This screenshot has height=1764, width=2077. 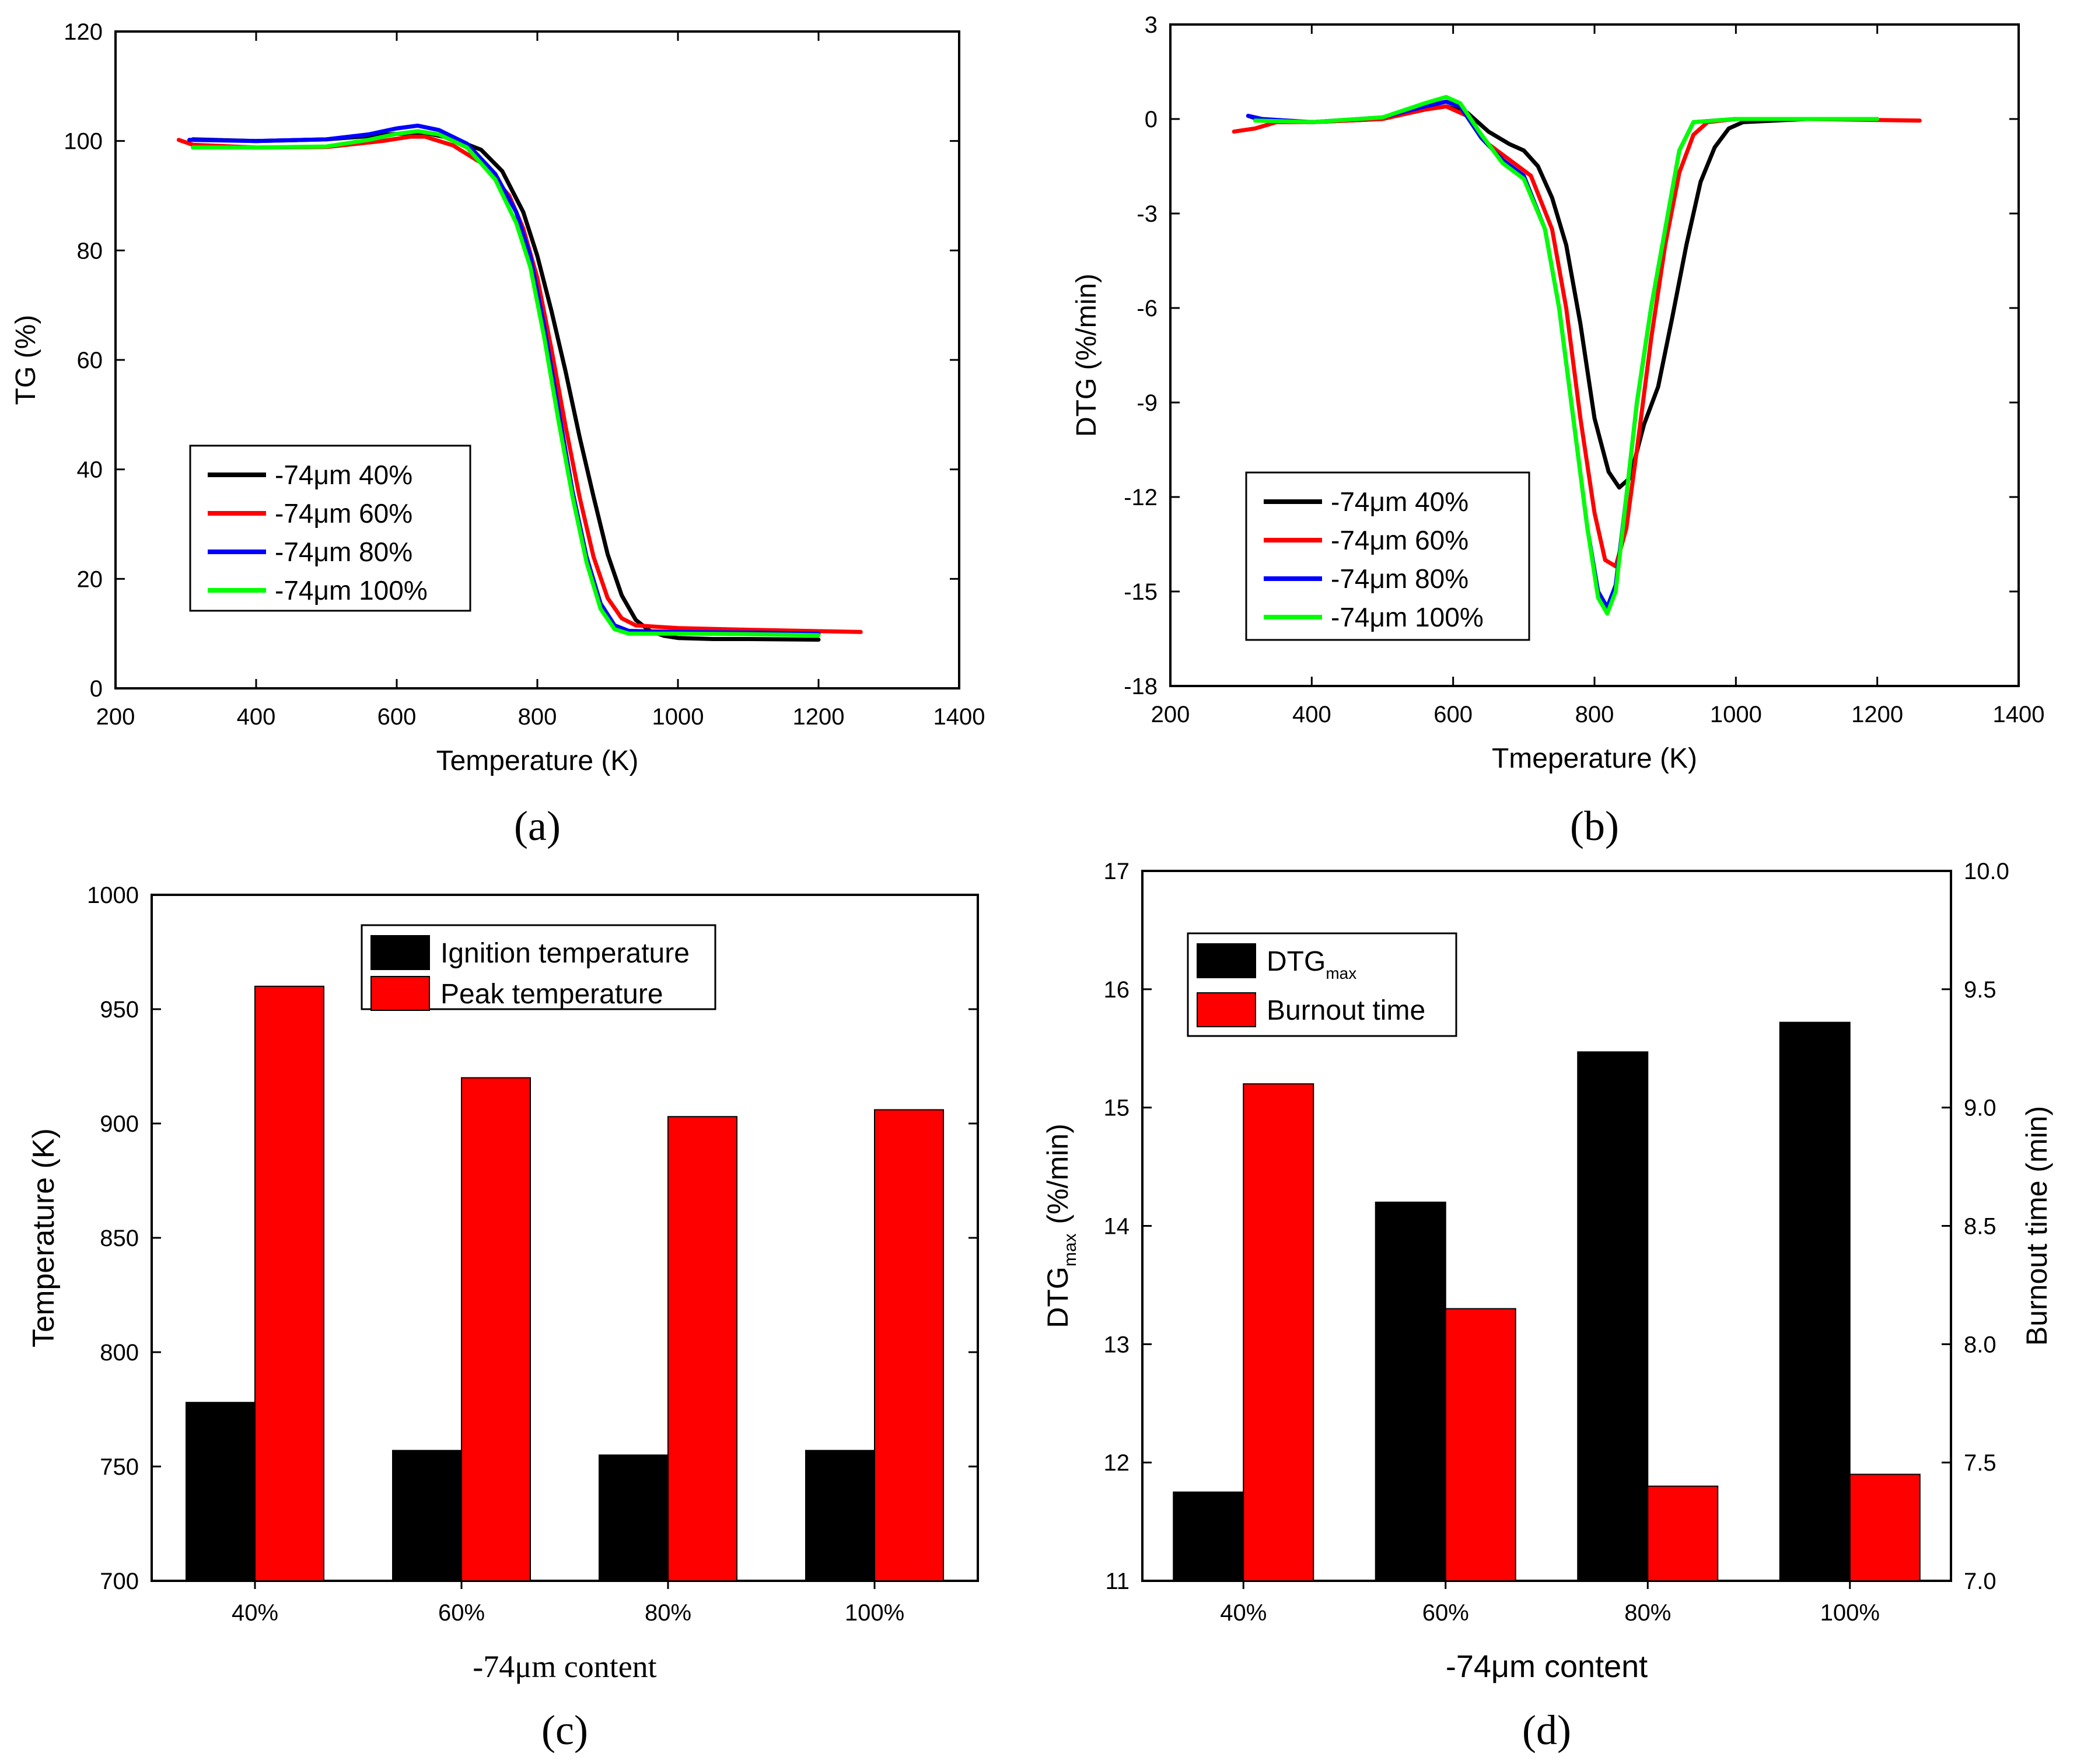 I want to click on y2-tick-label: 8.5, so click(x=1980, y=1227).